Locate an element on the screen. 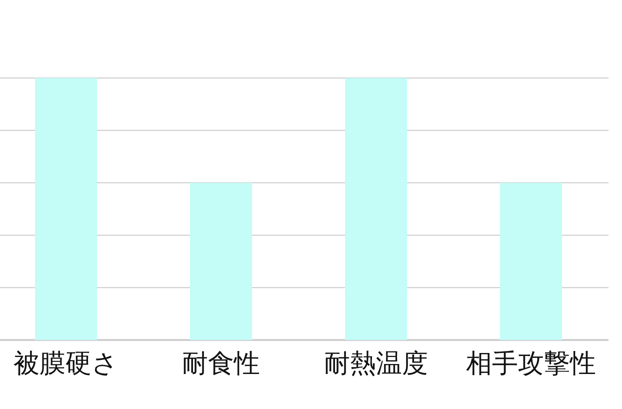 The width and height of the screenshot is (622, 409). x-tick-label: 被膜硬さ is located at coordinates (66, 364).